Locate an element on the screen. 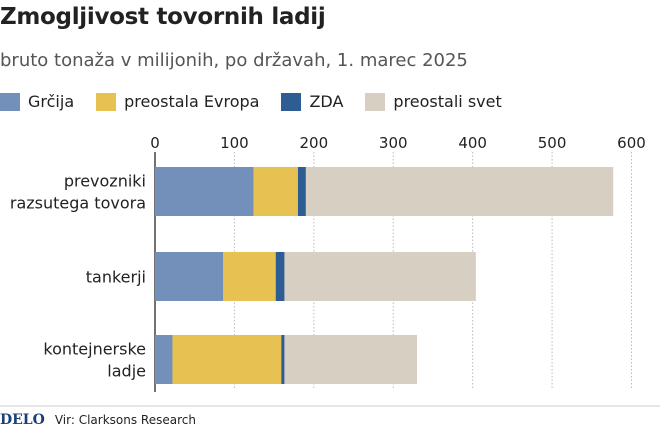 The height and width of the screenshot is (442, 660). source-note: Vir: Clarksons Research is located at coordinates (125, 420).